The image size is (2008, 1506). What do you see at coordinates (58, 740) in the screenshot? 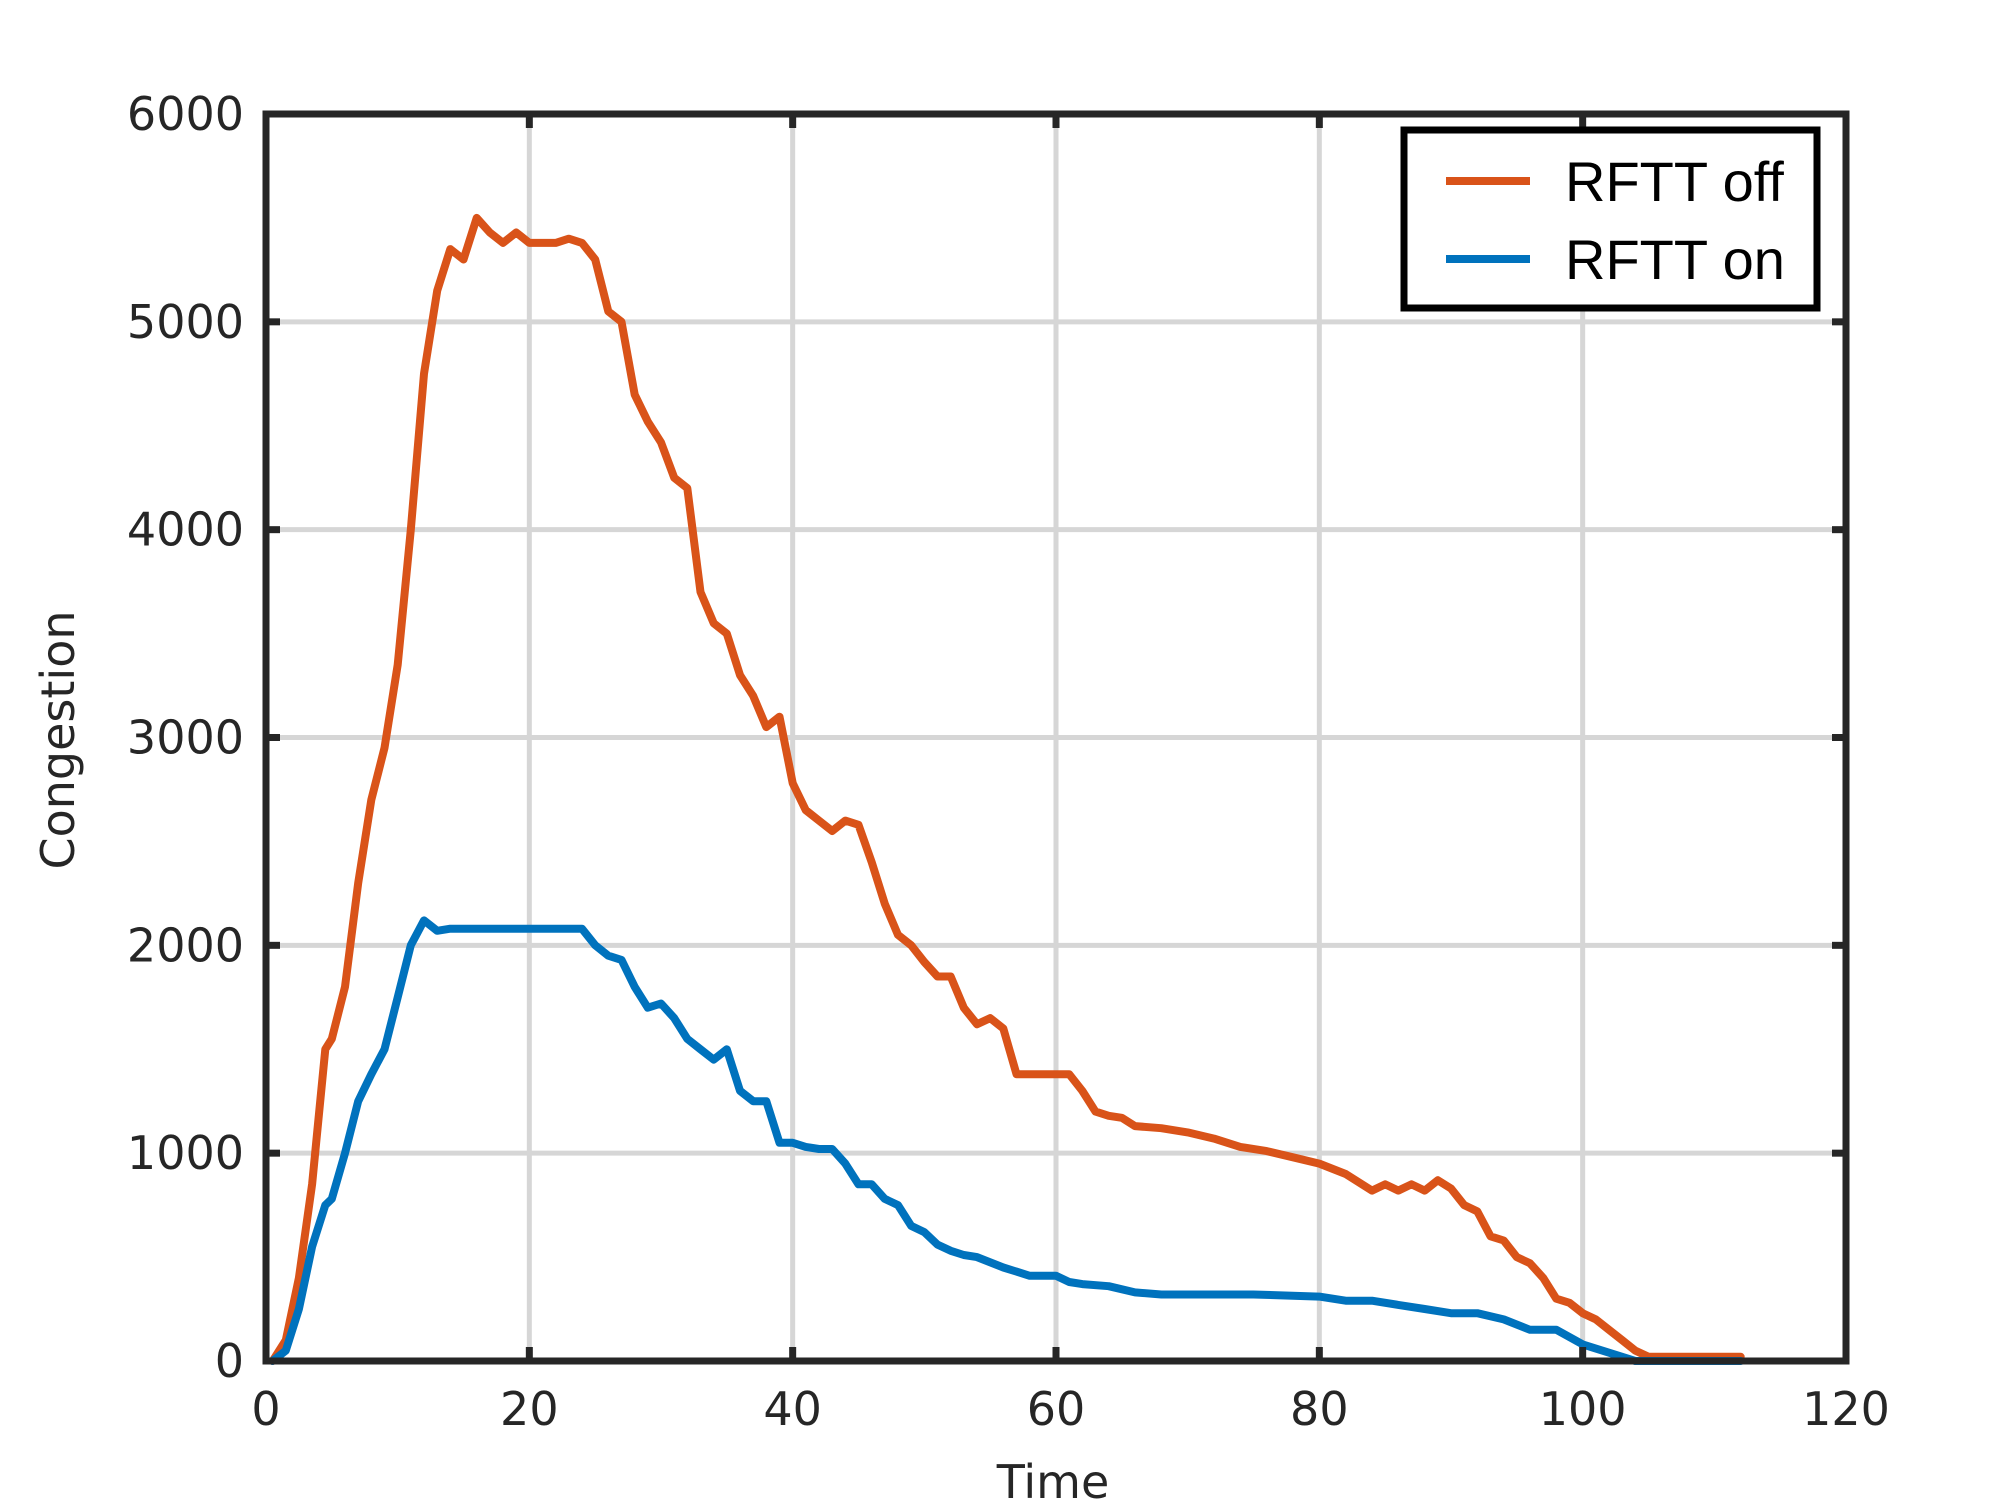
I see `y-axis-label: Congestion` at bounding box center [58, 740].